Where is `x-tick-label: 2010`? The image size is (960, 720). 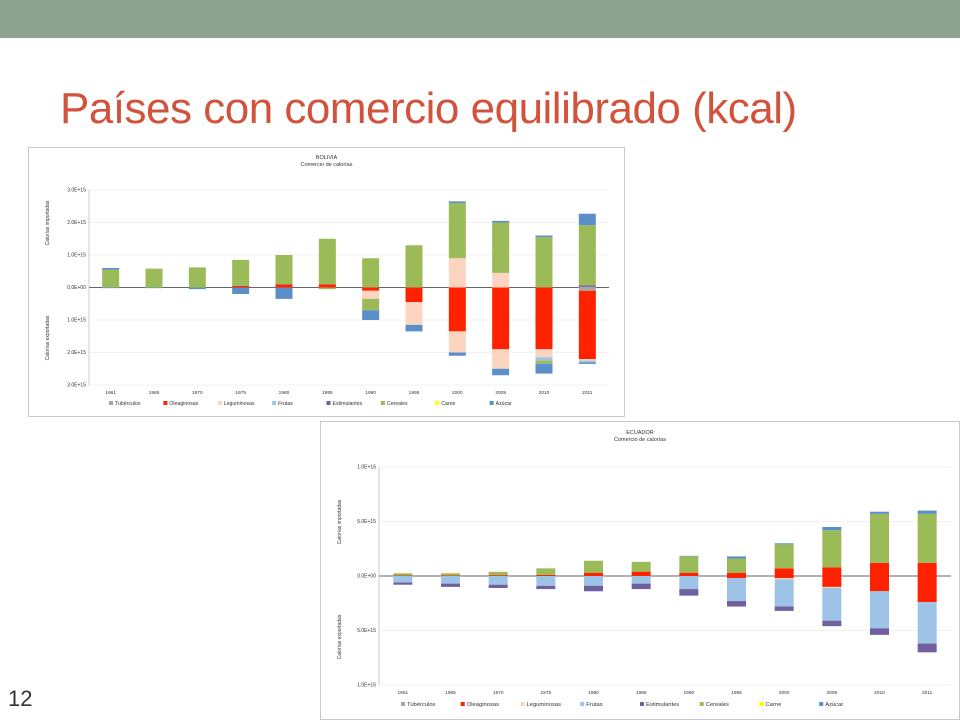 x-tick-label: 2010 is located at coordinates (879, 693).